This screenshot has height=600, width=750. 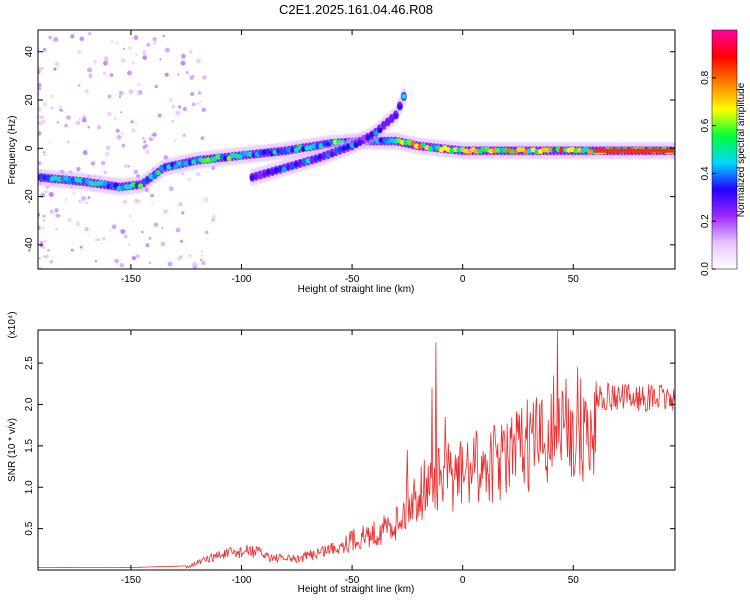 I want to click on colorbar-ticks: 0.0 0.2 0.4 0.6 0.8, so click(x=708, y=173).